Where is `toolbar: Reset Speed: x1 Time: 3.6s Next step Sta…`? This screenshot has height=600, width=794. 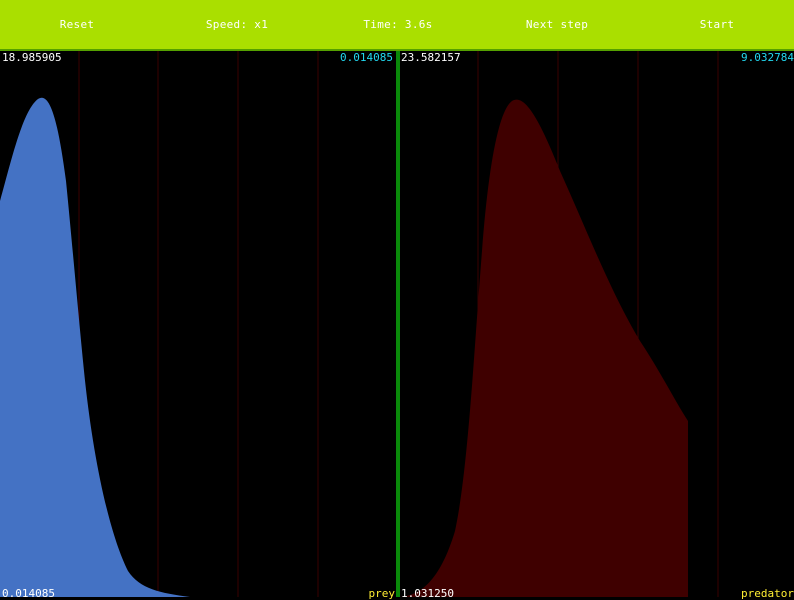 toolbar: Reset Speed: x1 Time: 3.6s Next step Sta… is located at coordinates (397, 25).